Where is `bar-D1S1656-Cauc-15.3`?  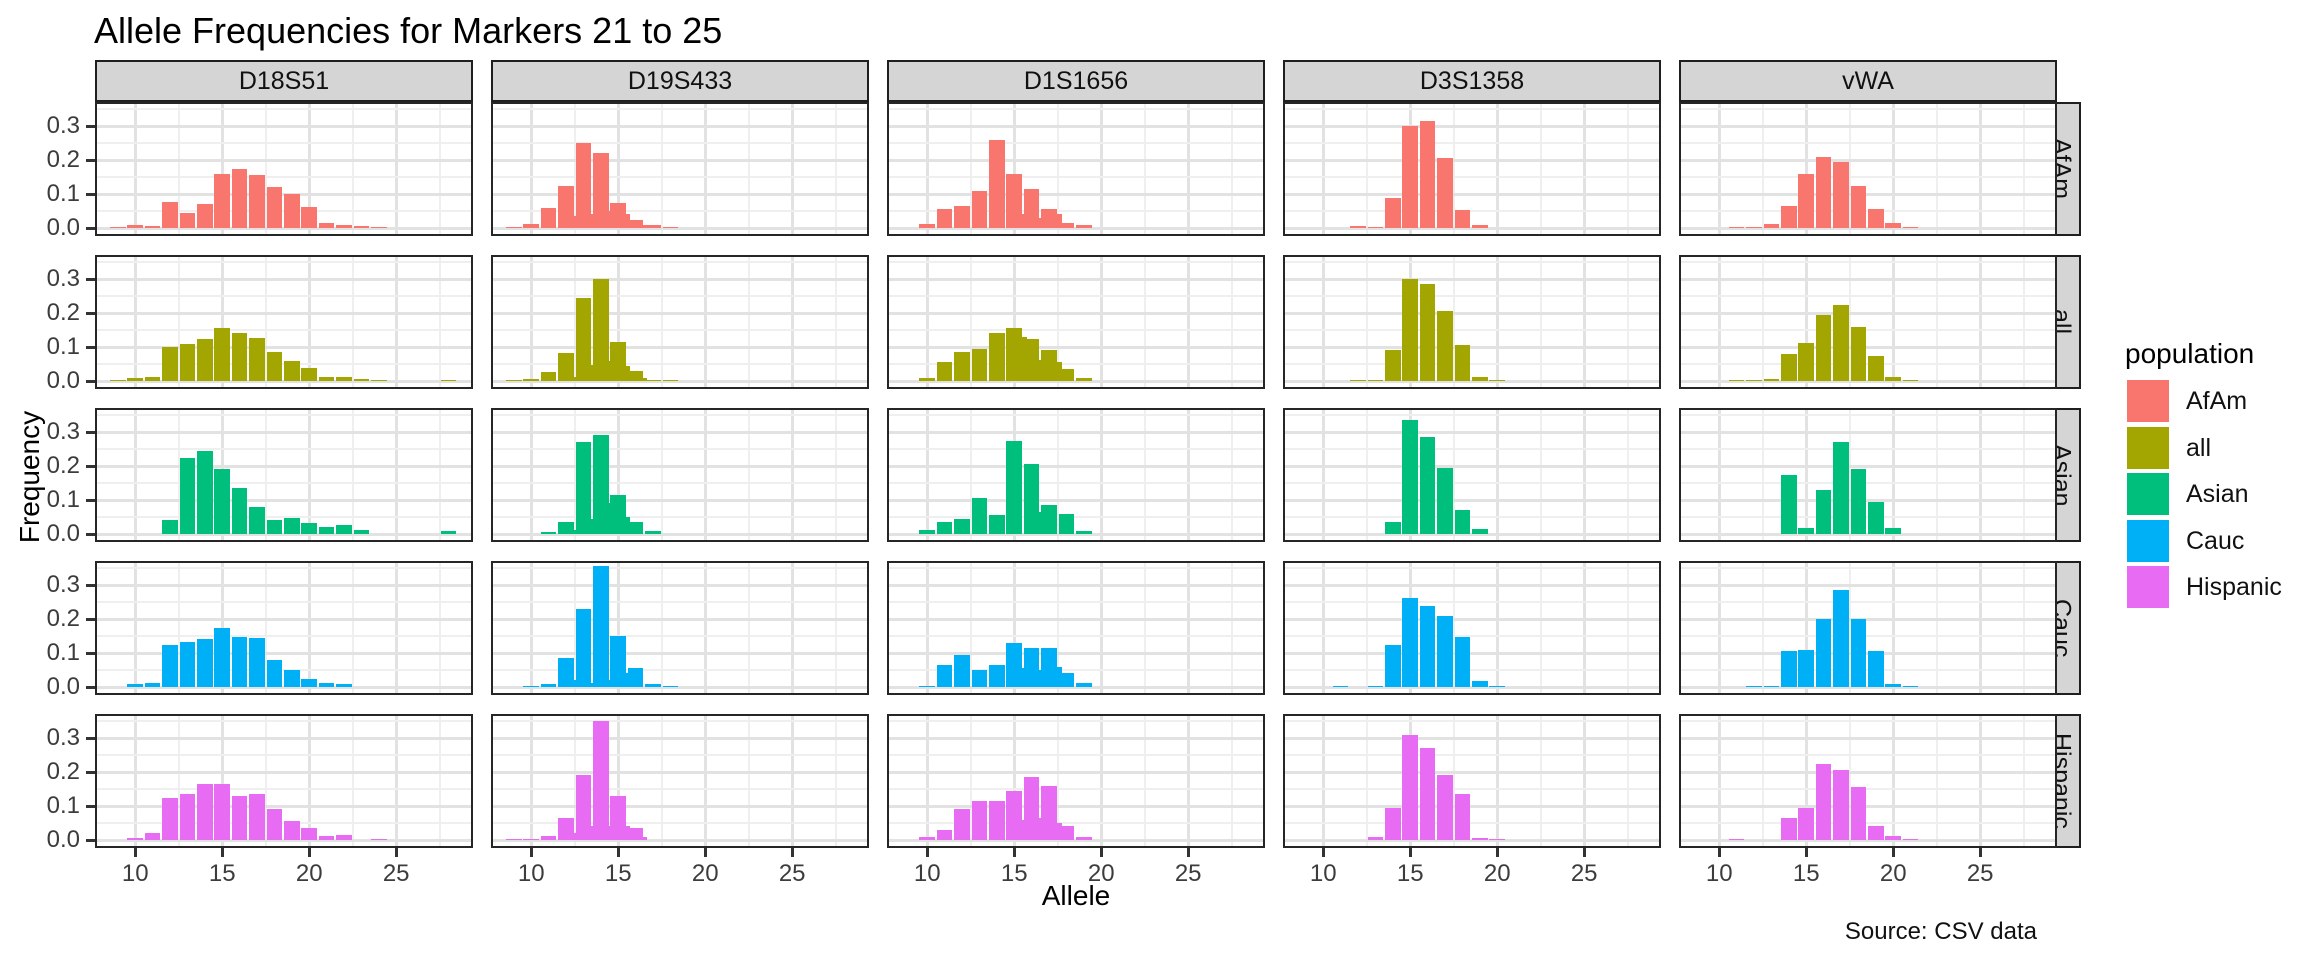 bar-D1S1656-Cauc-15.3 is located at coordinates (1019, 677).